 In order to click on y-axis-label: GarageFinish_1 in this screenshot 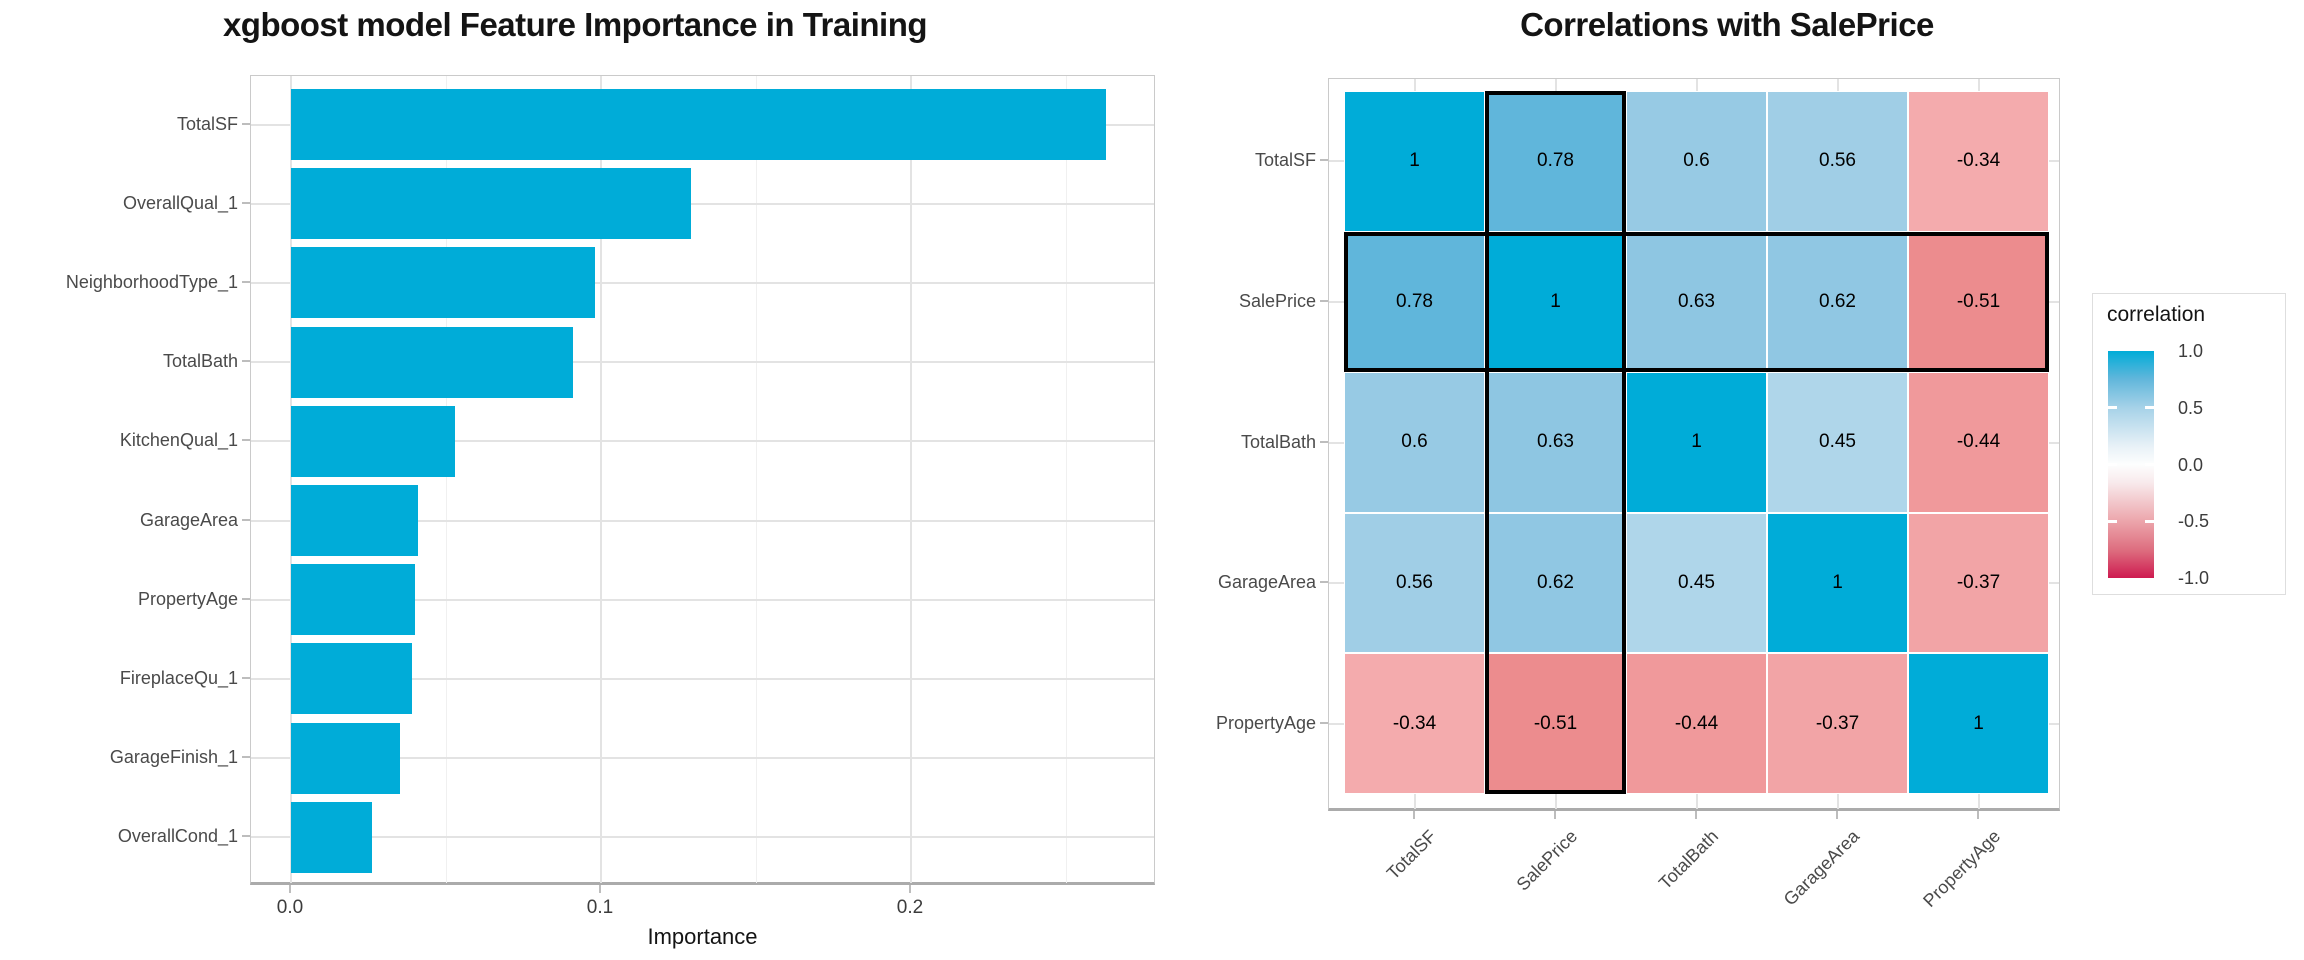, I will do `click(173, 757)`.